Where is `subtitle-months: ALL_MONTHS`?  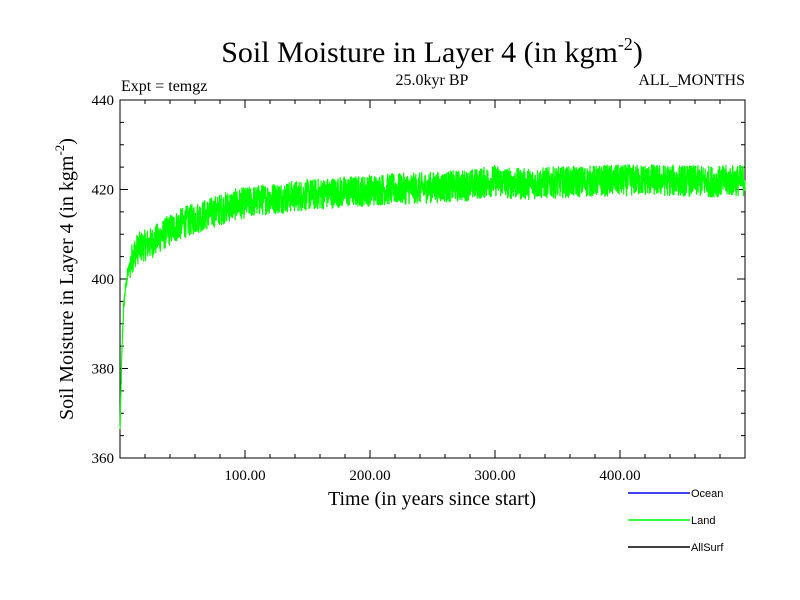 subtitle-months: ALL_MONTHS is located at coordinates (691, 80).